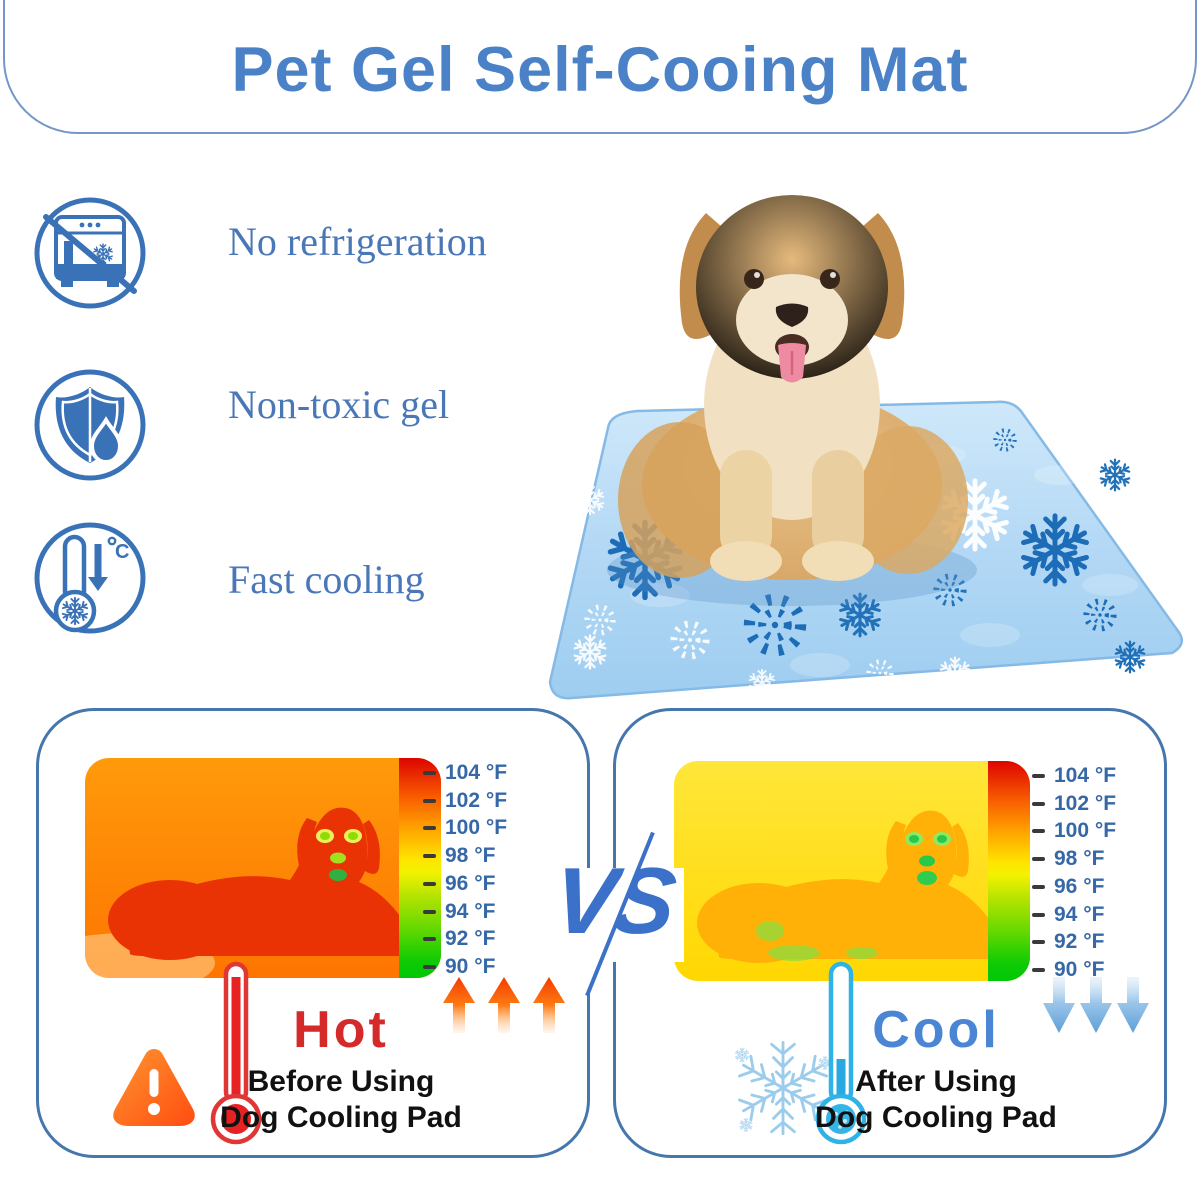  I want to click on warning-icon, so click(154, 1087).